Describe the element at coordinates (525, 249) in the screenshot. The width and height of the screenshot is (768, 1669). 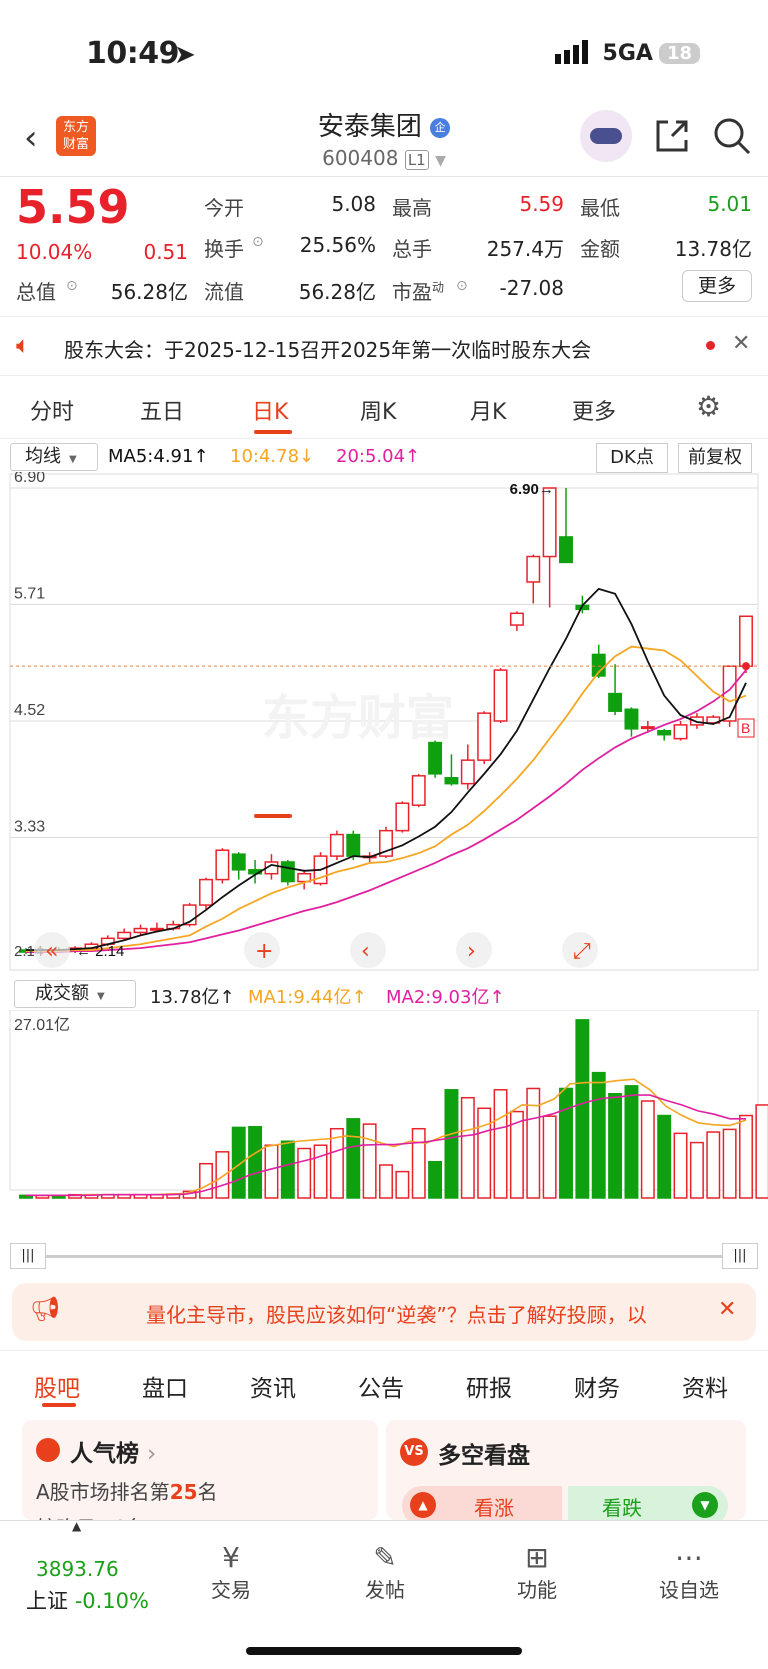
I see `volume-value: 257.4万` at that location.